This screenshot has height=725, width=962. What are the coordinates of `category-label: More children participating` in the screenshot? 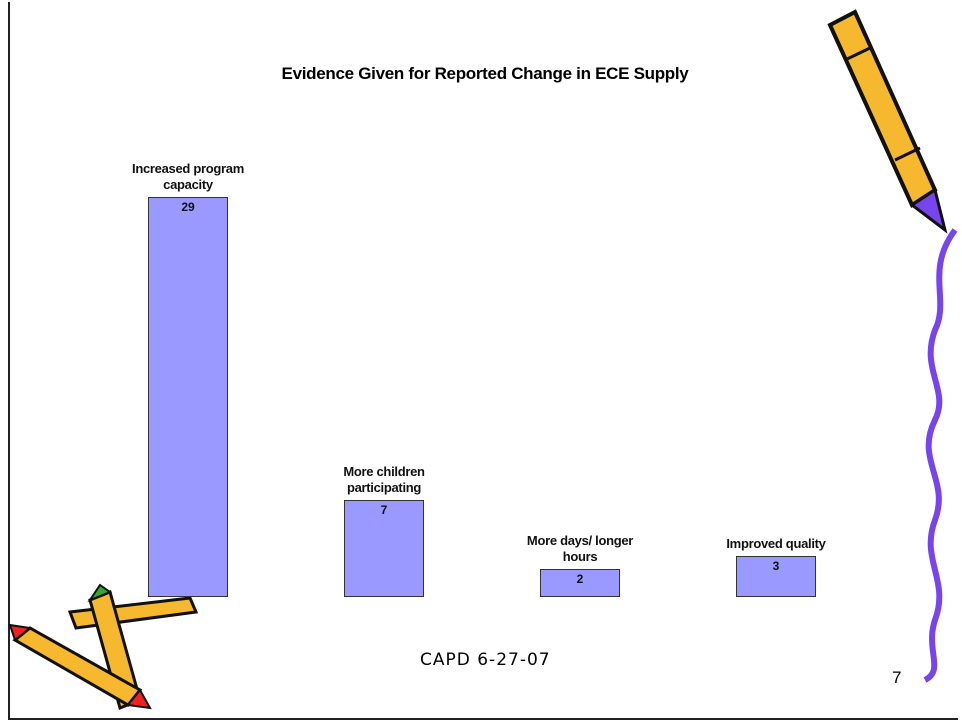 It's located at (384, 480).